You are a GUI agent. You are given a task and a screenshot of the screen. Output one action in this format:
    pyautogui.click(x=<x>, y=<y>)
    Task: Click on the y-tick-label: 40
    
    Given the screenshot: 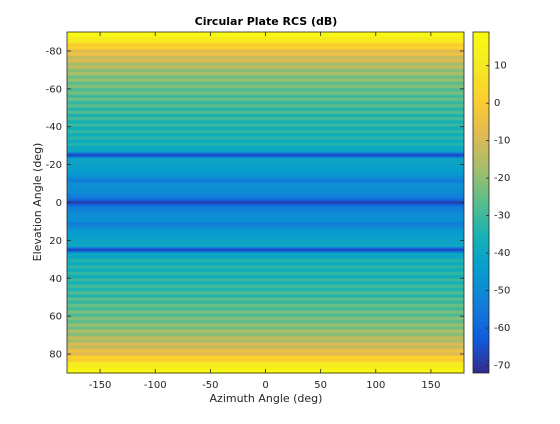 What is the action you would take?
    pyautogui.click(x=55, y=279)
    